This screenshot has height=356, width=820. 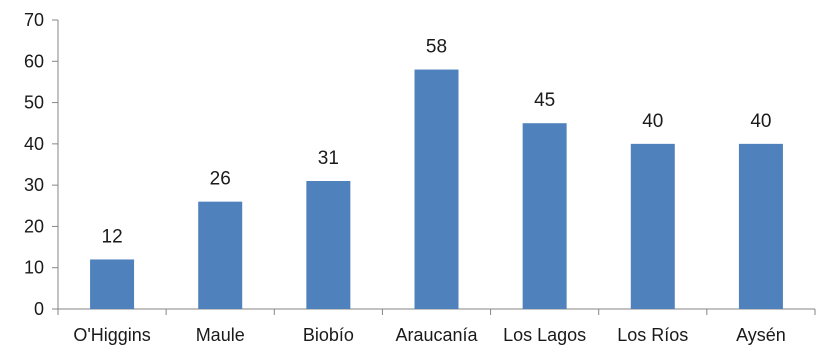 I want to click on data-label: 12, so click(x=112, y=236).